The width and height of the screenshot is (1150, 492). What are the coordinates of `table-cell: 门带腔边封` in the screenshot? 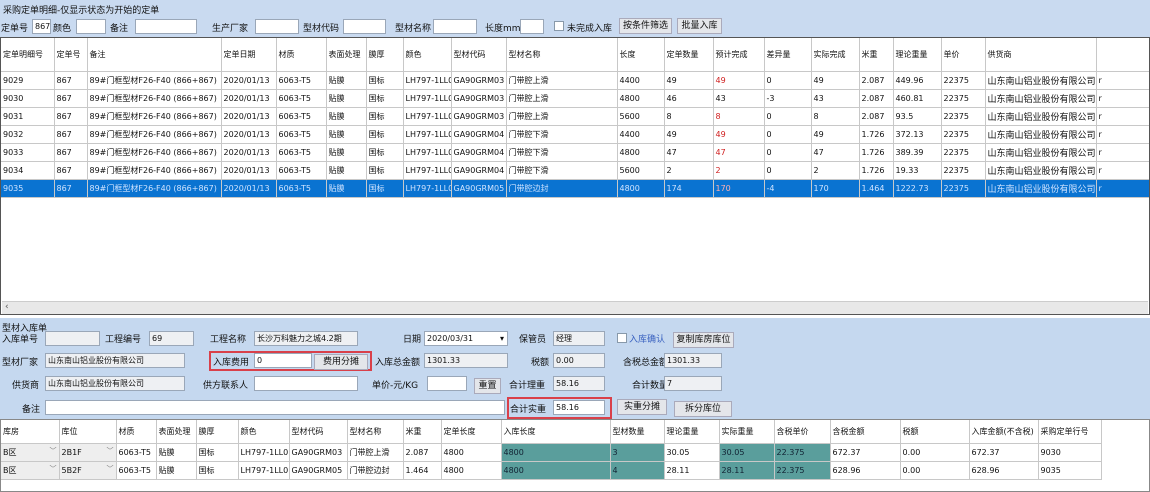 It's located at (562, 188).